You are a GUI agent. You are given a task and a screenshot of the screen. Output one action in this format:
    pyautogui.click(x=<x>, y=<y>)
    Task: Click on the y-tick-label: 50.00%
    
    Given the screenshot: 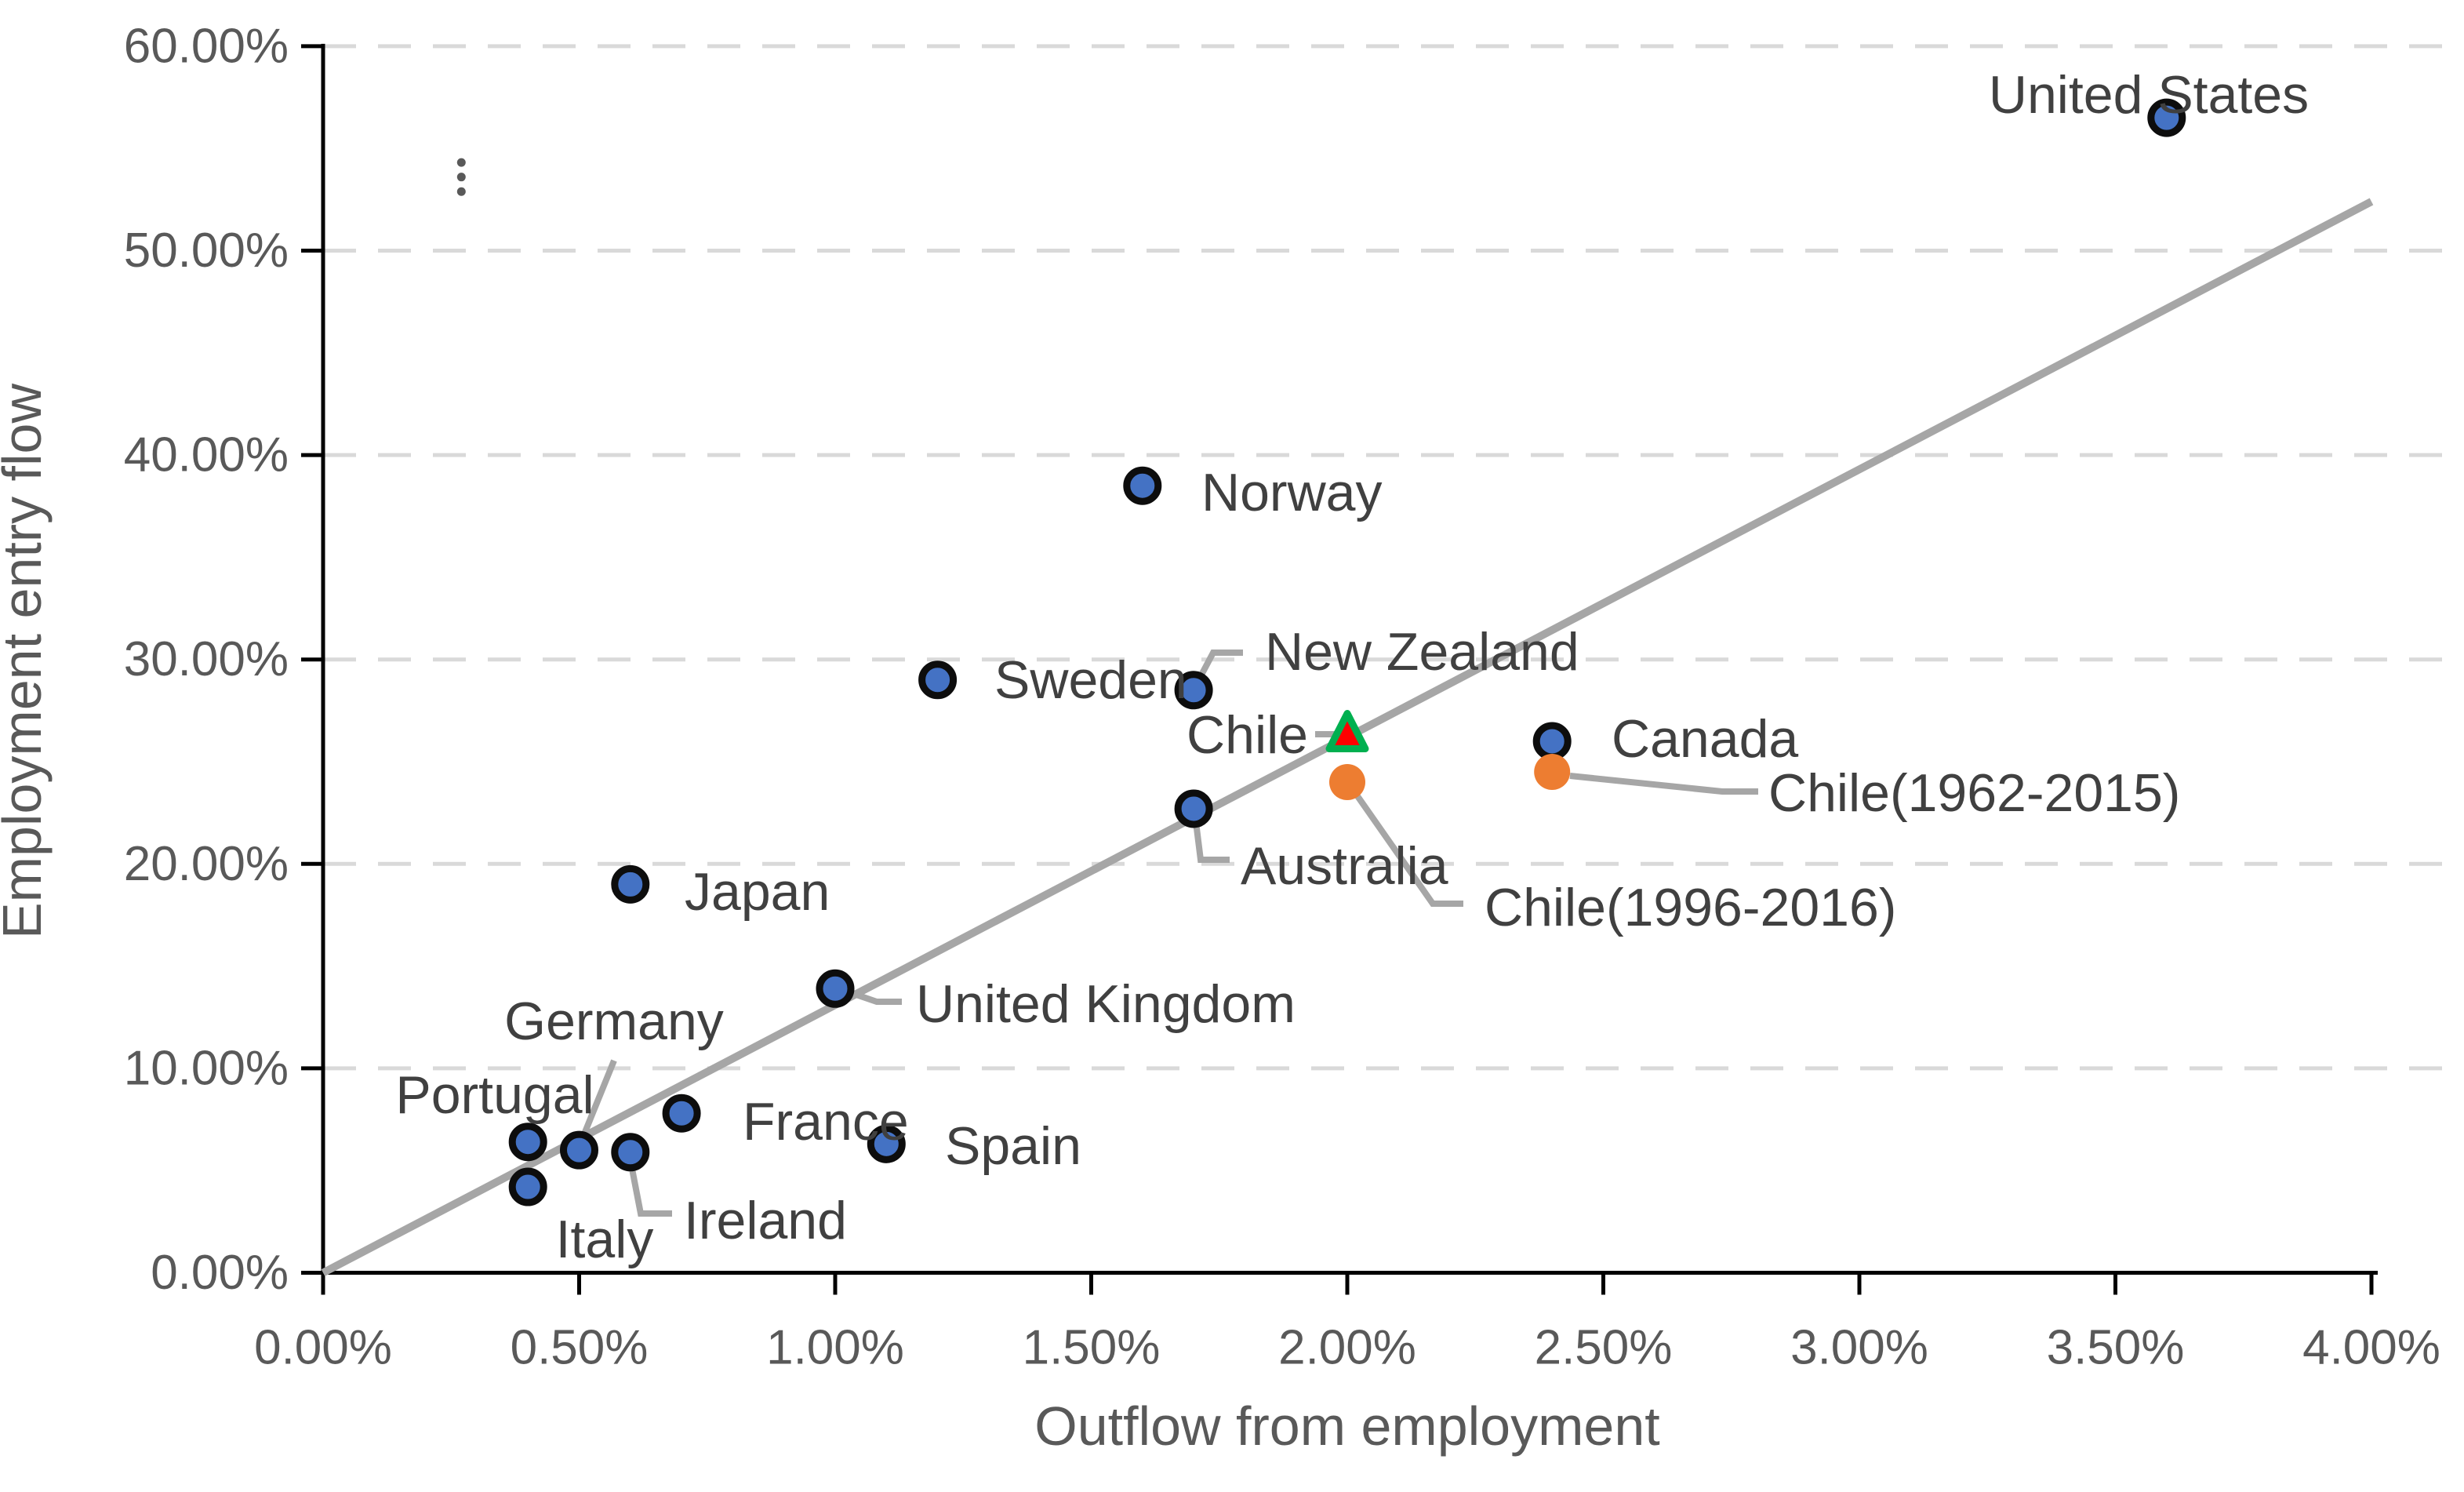 What is the action you would take?
    pyautogui.click(x=206, y=251)
    